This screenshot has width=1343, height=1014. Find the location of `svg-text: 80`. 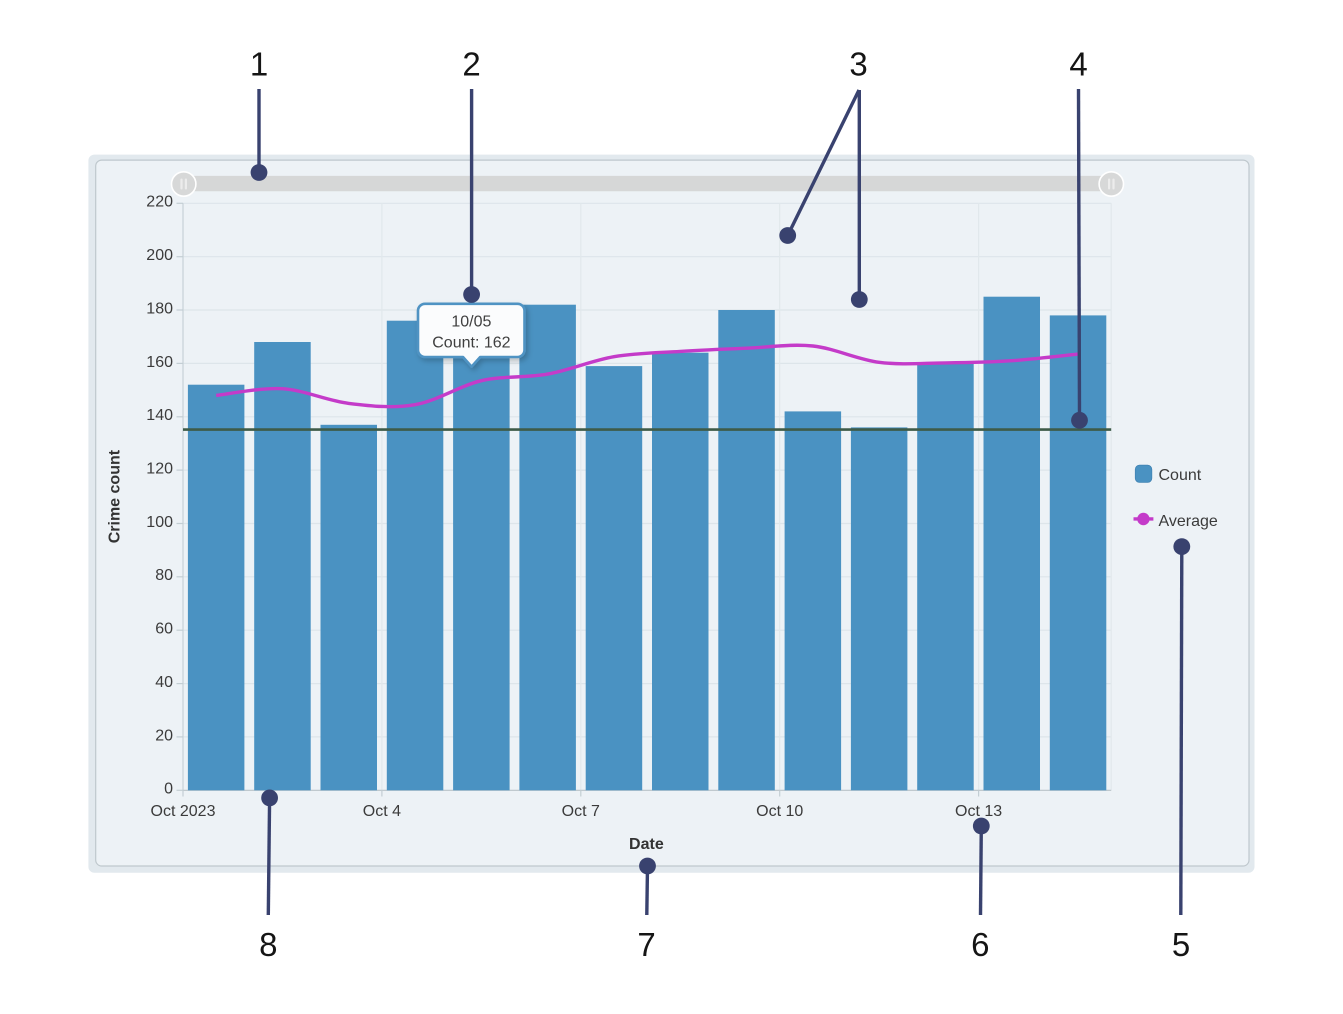

svg-text: 80 is located at coordinates (164, 575).